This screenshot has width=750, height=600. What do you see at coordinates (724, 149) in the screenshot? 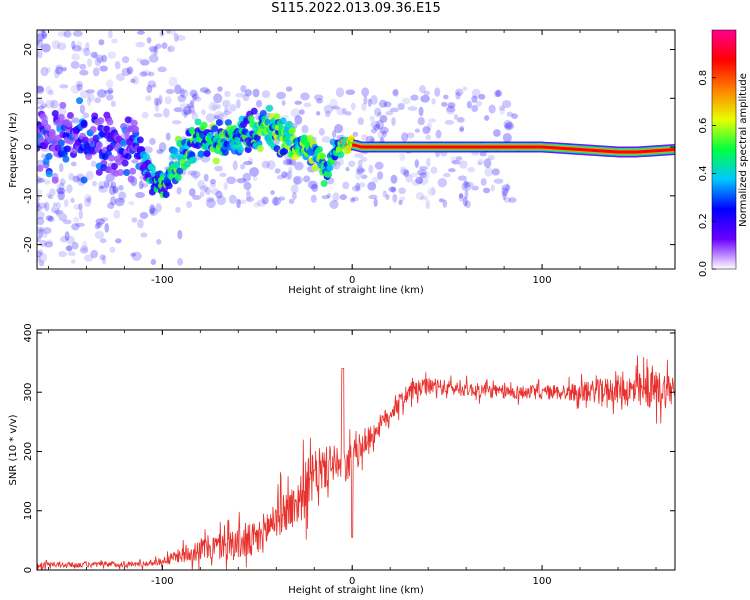
I see `colorbar-gradient` at bounding box center [724, 149].